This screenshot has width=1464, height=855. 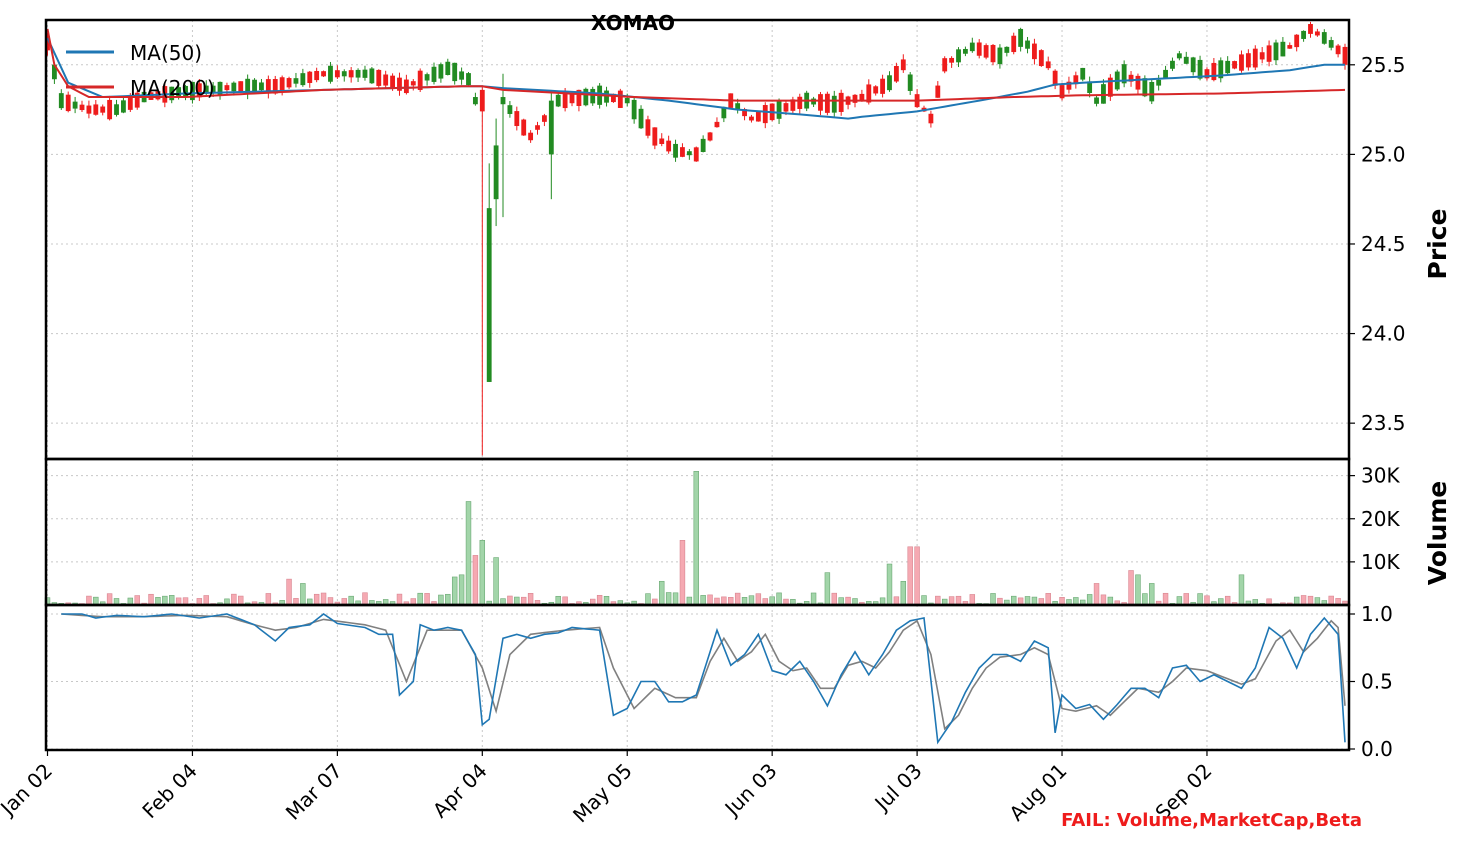 What do you see at coordinates (28, 790) in the screenshot?
I see `x-tick-label: Jan 02` at bounding box center [28, 790].